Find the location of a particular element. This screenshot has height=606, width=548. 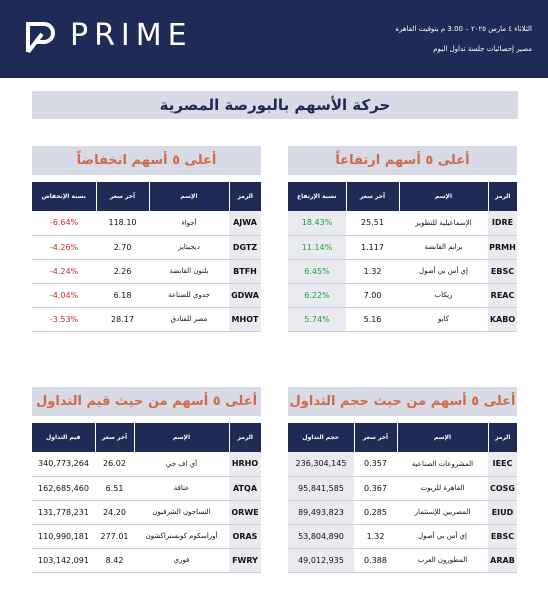

change-percent: 6.45% is located at coordinates (317, 271).